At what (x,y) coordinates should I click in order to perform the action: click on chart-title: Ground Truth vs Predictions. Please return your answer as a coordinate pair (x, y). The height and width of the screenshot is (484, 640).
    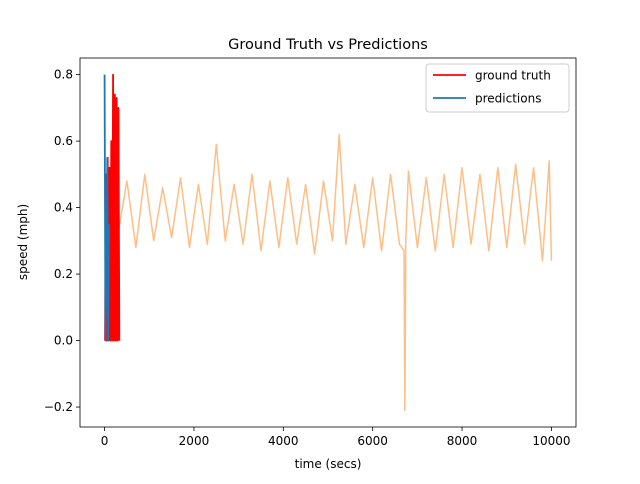
    Looking at the image, I should click on (328, 45).